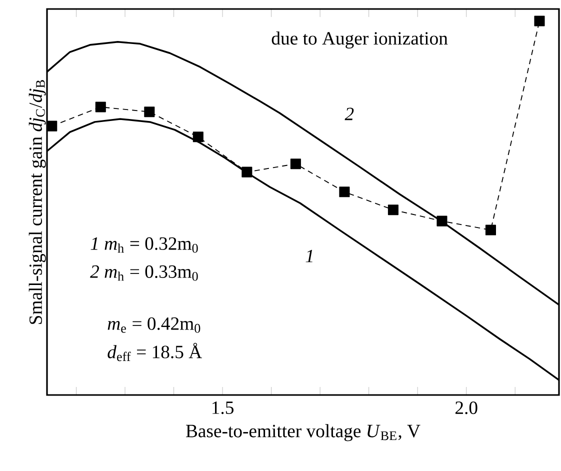 The image size is (561, 471). I want to click on annotation: d$_{eff}$ = 18.5 Å, so click(155, 352).